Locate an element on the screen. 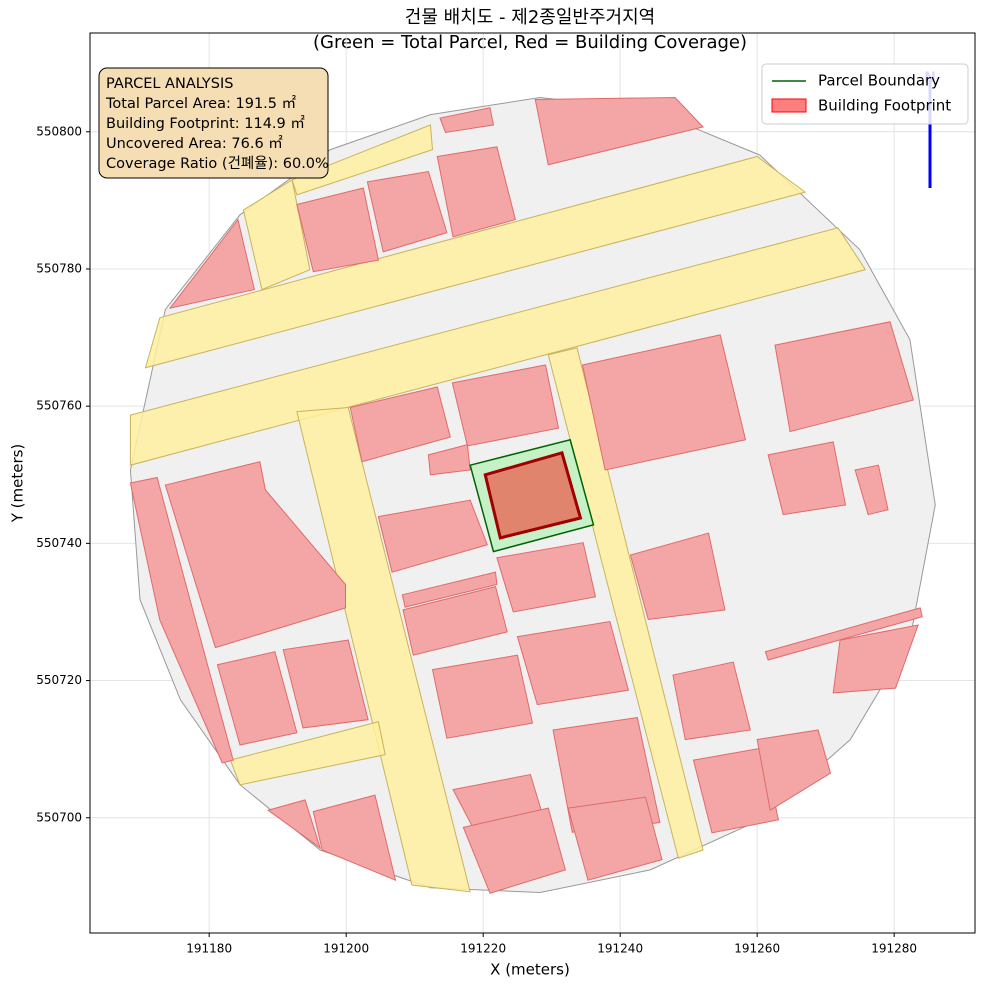 The image size is (984, 994). y-tick-label: 550720 is located at coordinates (59, 680).